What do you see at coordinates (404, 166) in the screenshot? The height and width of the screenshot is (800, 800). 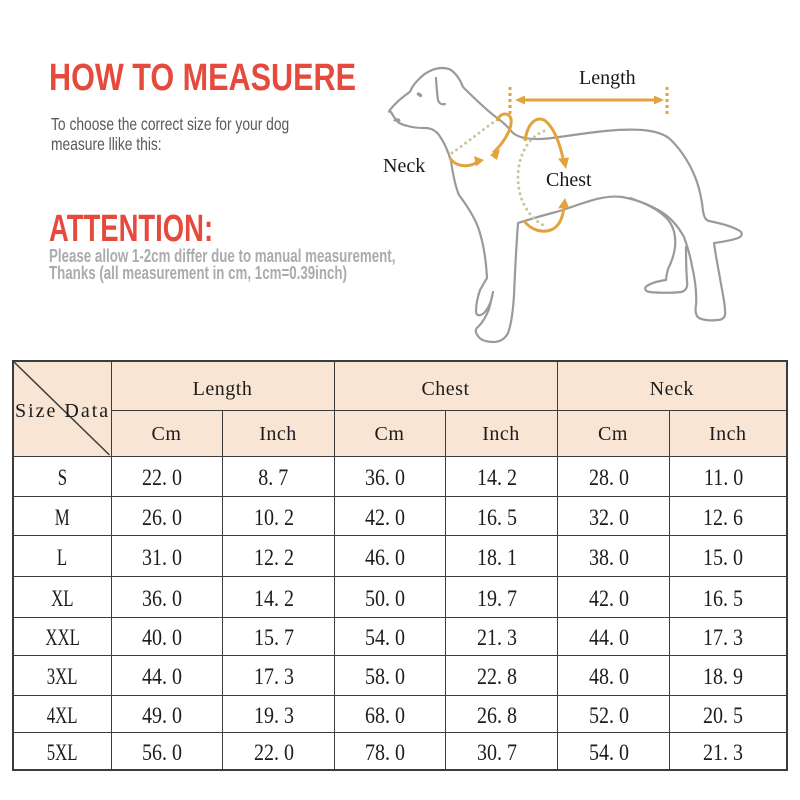 I see `svg-text: Neck` at bounding box center [404, 166].